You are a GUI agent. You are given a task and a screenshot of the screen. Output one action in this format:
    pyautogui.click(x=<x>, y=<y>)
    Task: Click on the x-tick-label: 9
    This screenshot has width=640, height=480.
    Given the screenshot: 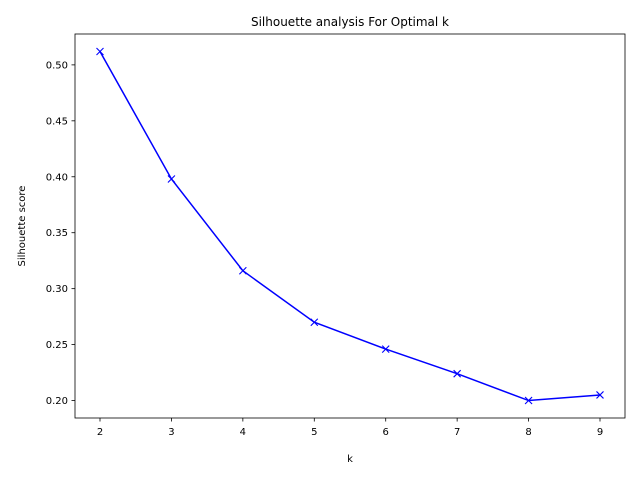 What is the action you would take?
    pyautogui.click(x=600, y=432)
    